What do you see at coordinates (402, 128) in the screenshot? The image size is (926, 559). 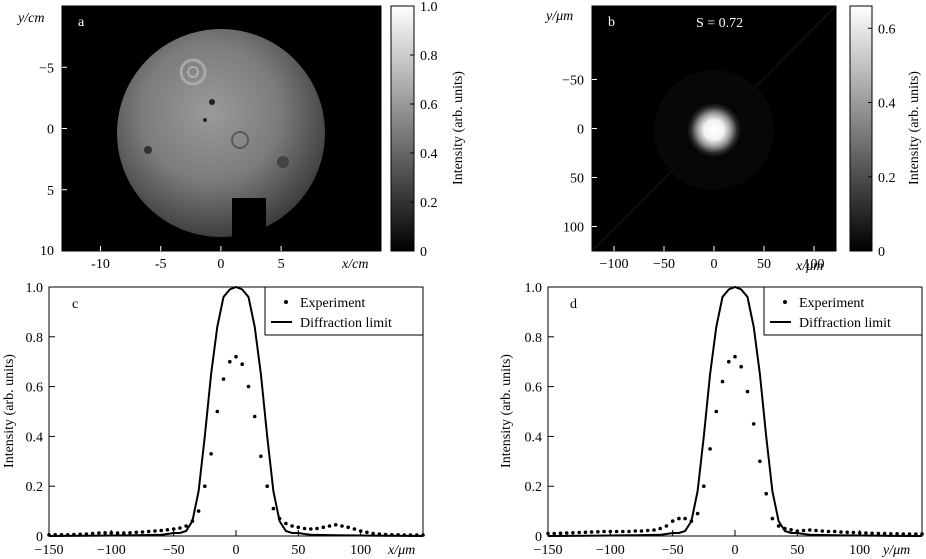 I see `colorbar-a` at bounding box center [402, 128].